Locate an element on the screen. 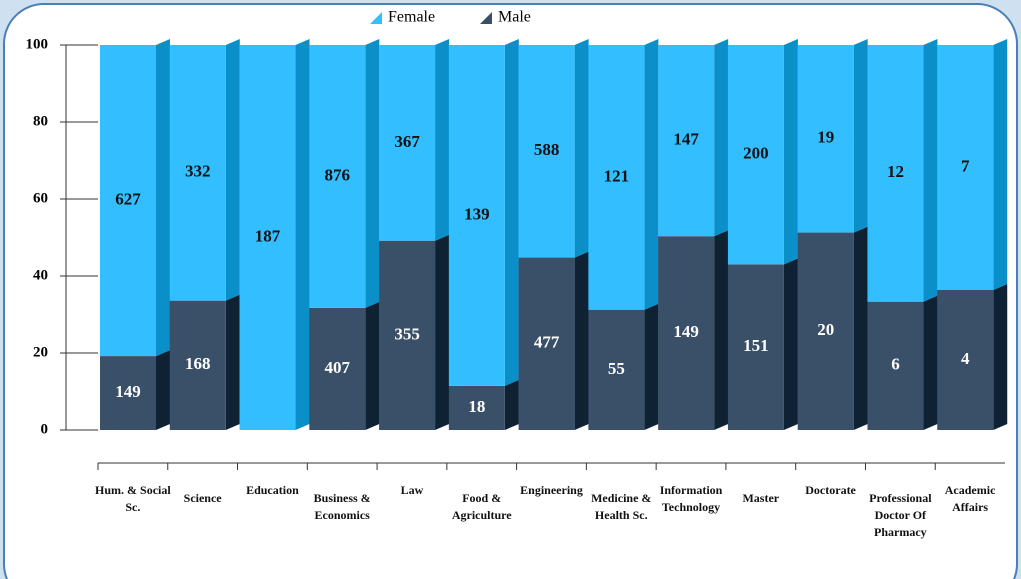 This screenshot has height=579, width=1021. data-label: 7 is located at coordinates (965, 165).